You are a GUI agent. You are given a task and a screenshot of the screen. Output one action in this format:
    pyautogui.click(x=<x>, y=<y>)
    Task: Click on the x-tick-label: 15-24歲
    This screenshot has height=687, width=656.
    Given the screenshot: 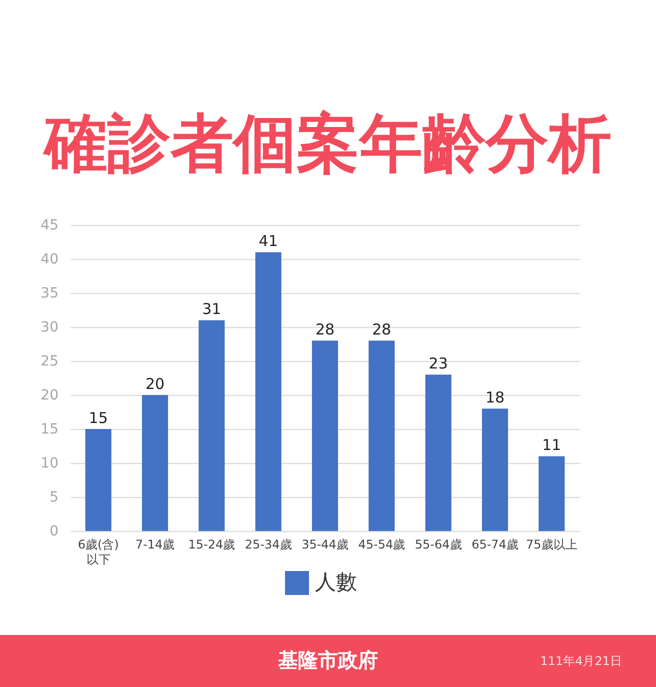 What is the action you would take?
    pyautogui.click(x=212, y=545)
    